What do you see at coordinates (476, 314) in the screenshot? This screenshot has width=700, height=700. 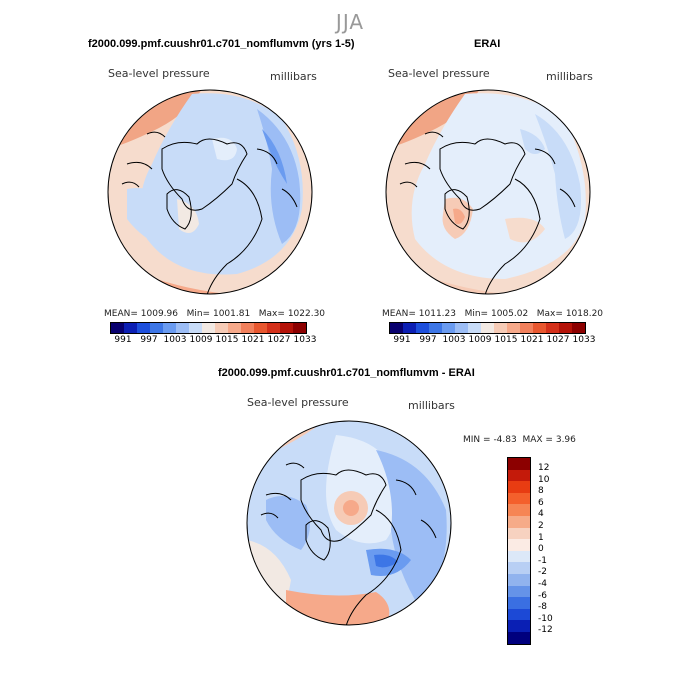 I see `right-min-label: Min=` at bounding box center [476, 314].